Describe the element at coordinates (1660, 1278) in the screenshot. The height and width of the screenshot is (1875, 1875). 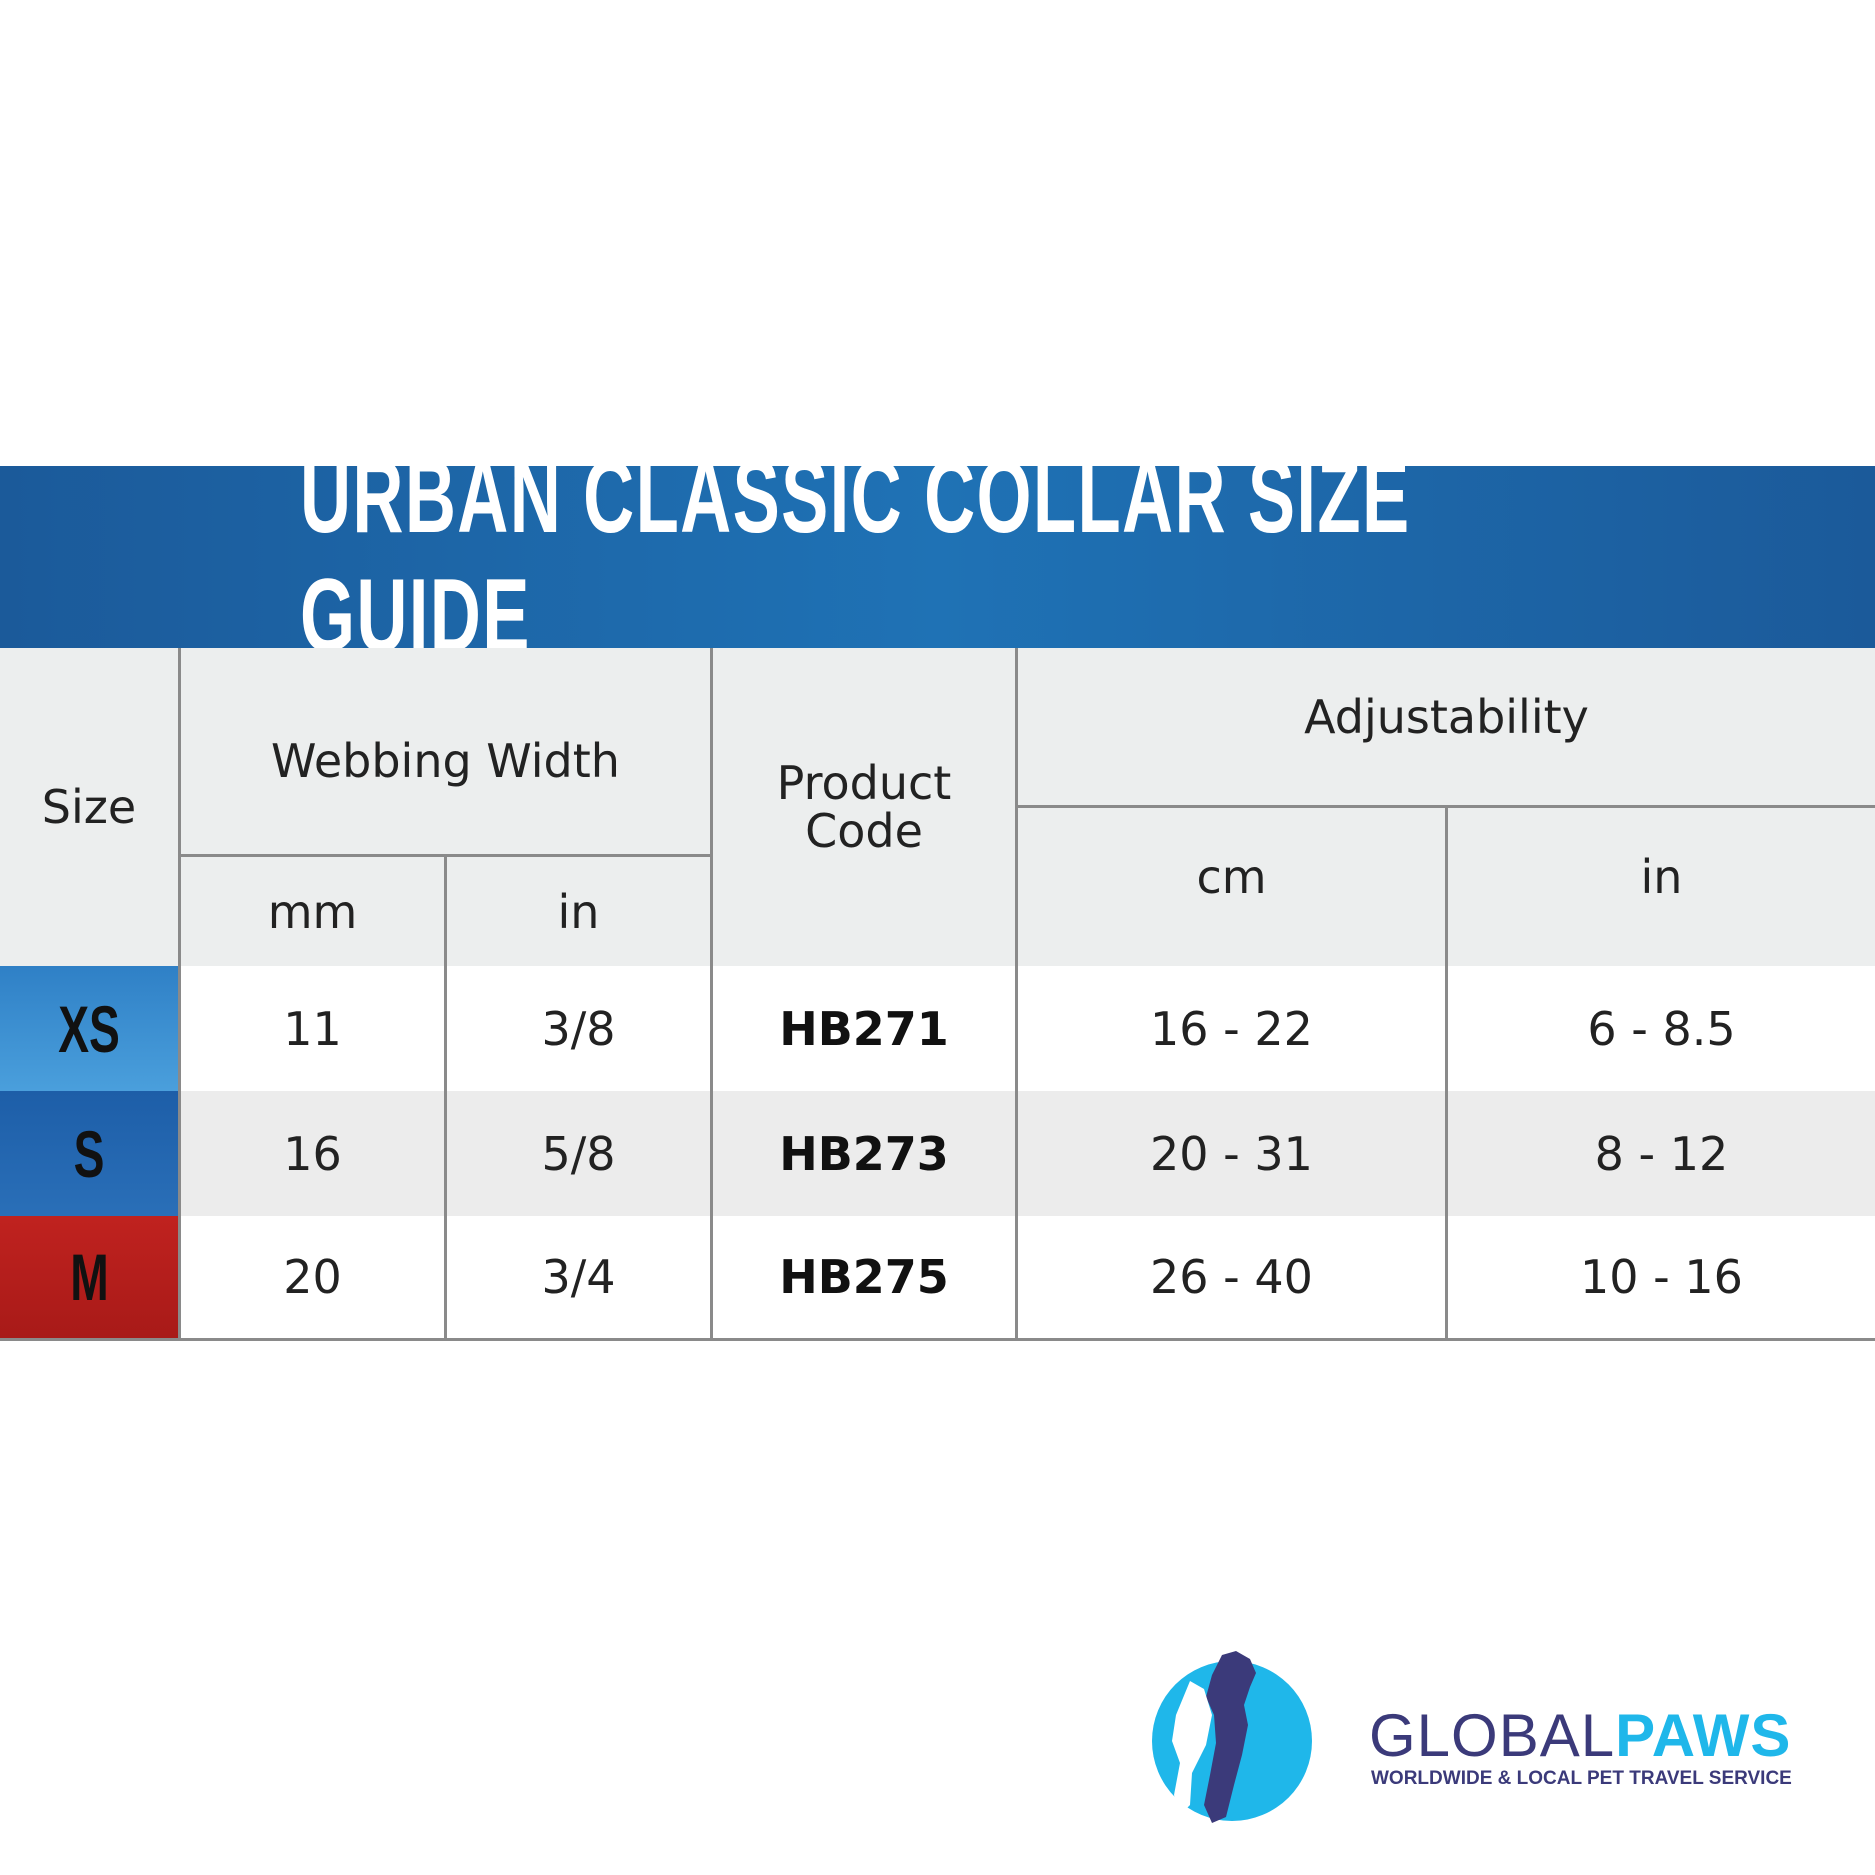
I see `data-cell: 10 - 16` at that location.